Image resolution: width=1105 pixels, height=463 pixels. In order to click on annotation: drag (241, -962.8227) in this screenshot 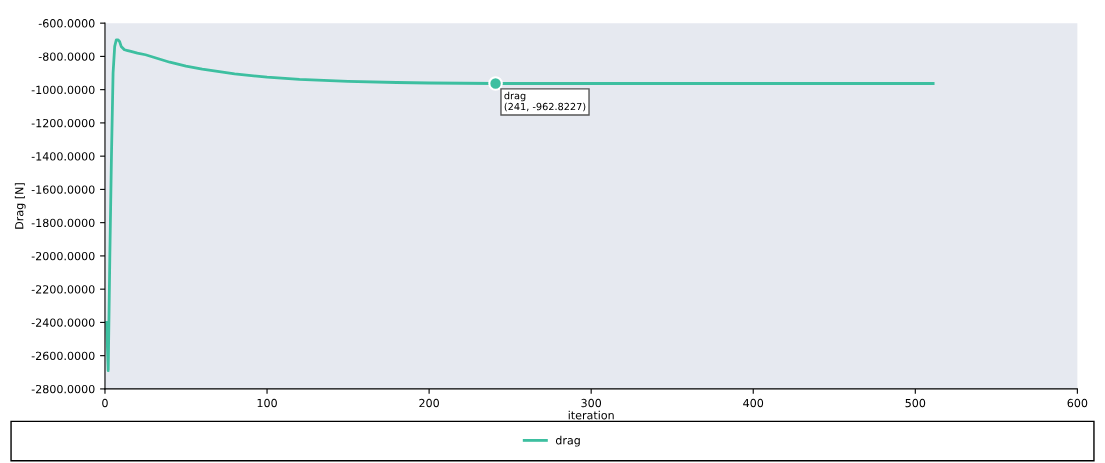, I will do `click(545, 101)`.